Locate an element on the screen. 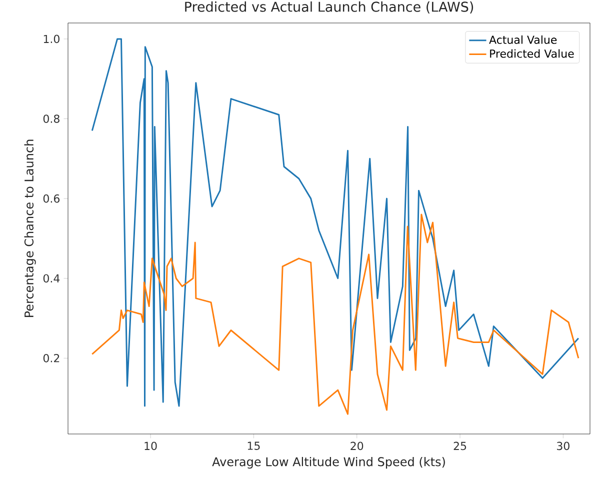 The image size is (600, 481). x-tick-label: 30 is located at coordinates (563, 446).